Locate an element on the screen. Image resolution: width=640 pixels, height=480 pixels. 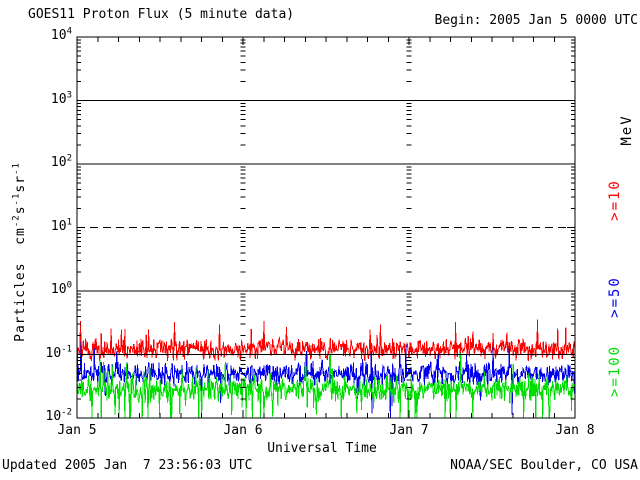
x-tick-label-jan6: Jan 6 is located at coordinates (243, 430).